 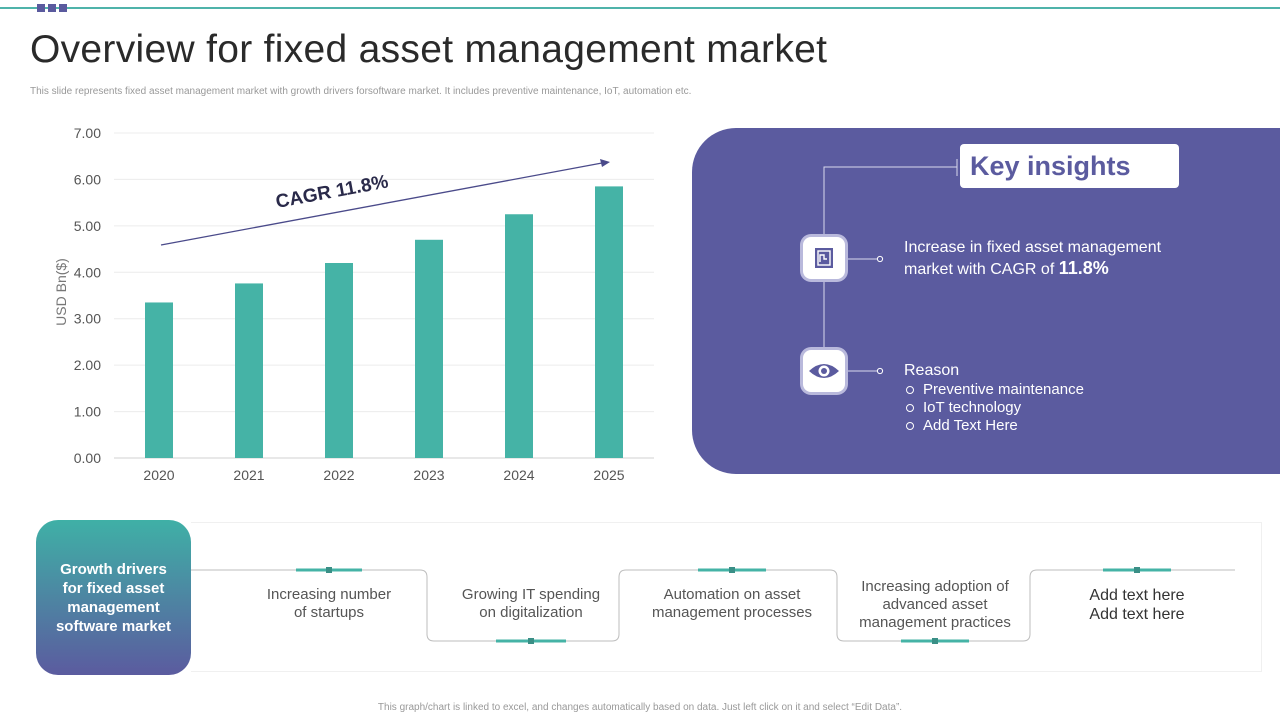 I want to click on chart-y-tick-label: 1.00, so click(x=87, y=412).